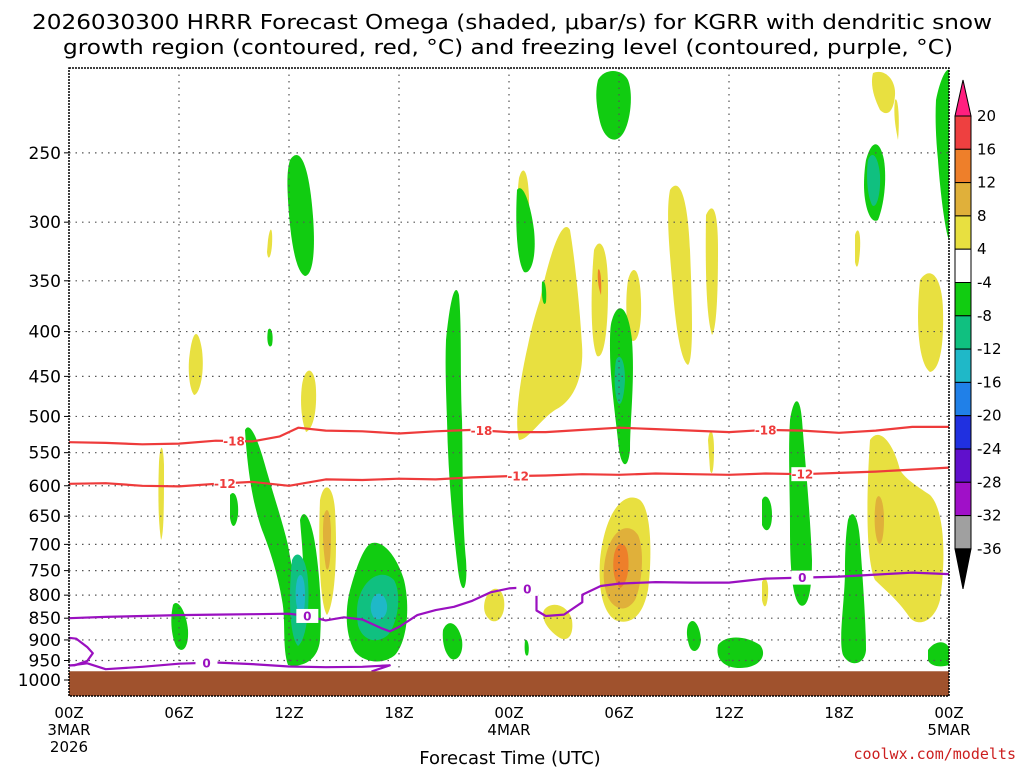 This screenshot has height=768, width=1024. What do you see at coordinates (45, 641) in the screenshot?
I see `y-tick-label: 900` at bounding box center [45, 641].